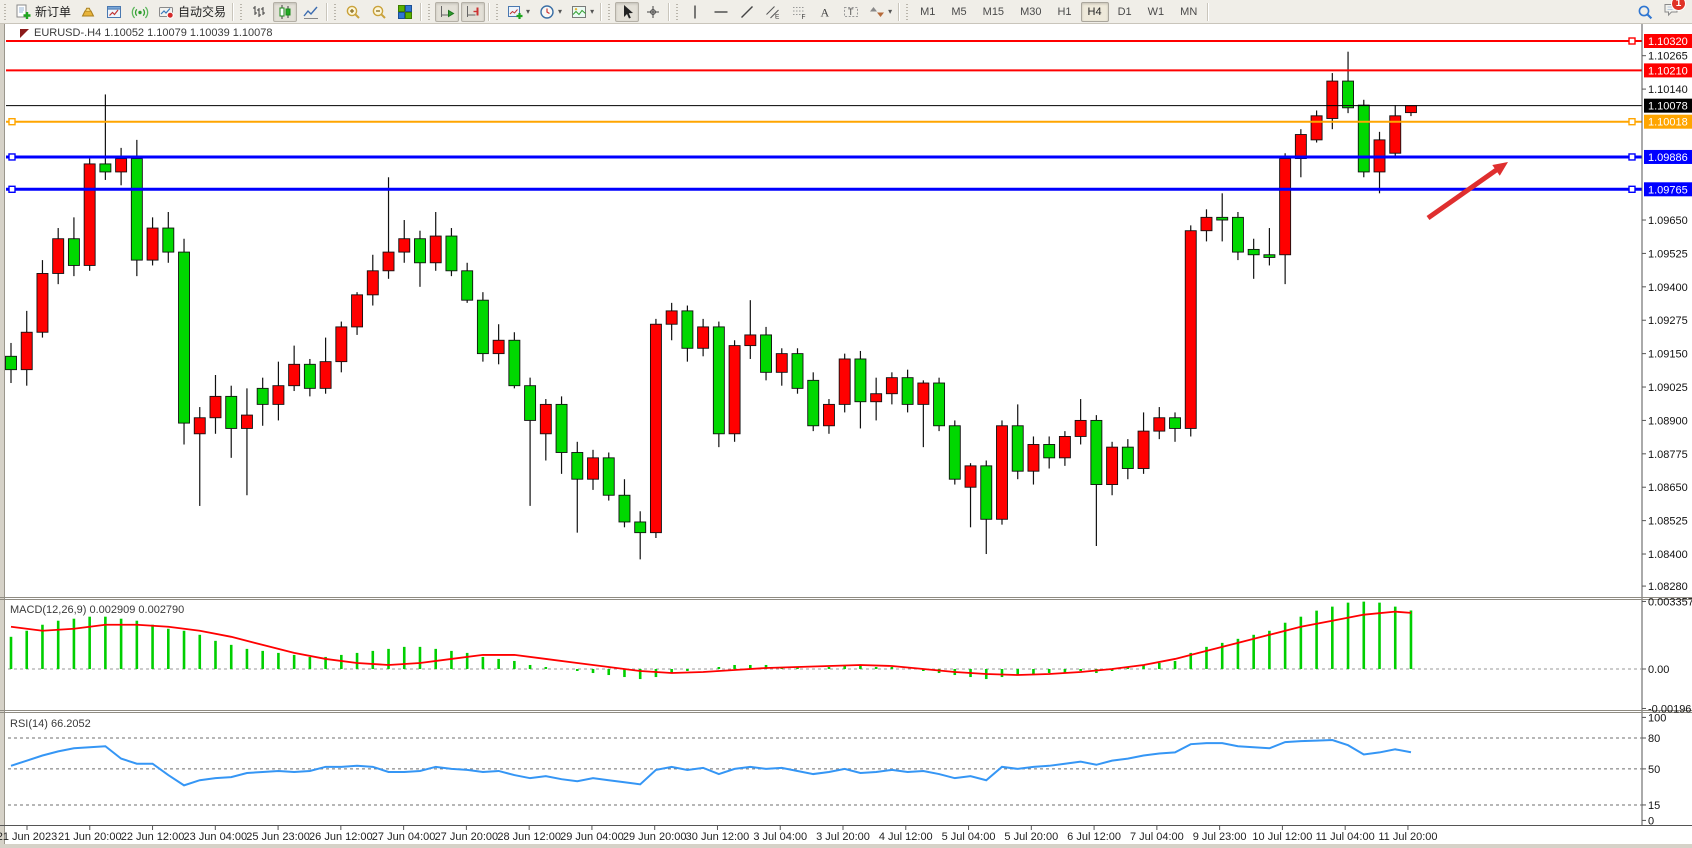  I want to click on horizontal-line-button, so click(721, 12).